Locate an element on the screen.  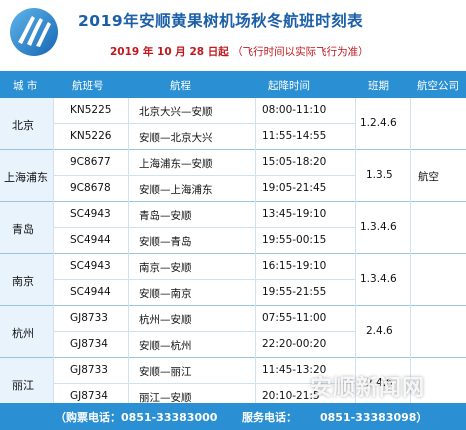
city-name: 青岛 is located at coordinates (23, 229).